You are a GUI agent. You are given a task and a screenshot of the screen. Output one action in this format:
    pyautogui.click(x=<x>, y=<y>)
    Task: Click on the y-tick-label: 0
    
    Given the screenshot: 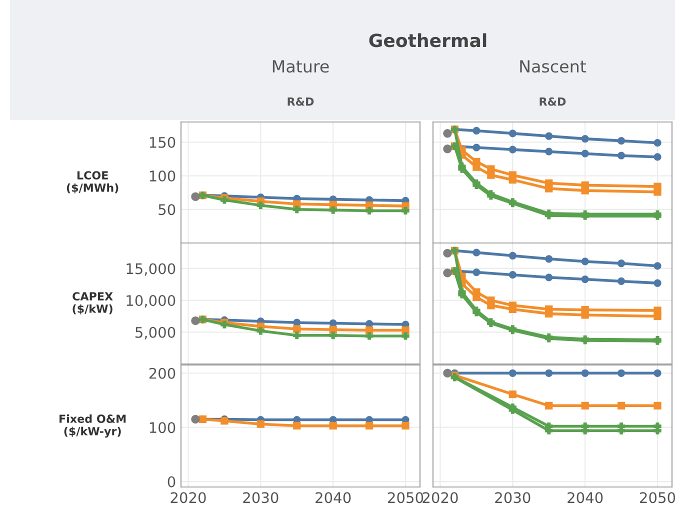 What is the action you would take?
    pyautogui.click(x=172, y=482)
    